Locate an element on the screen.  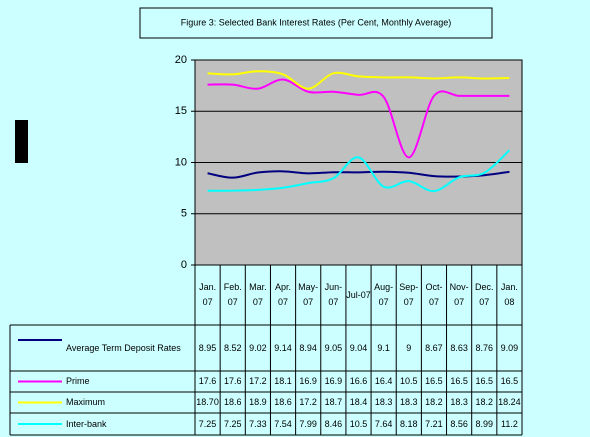
data-label-box: 8.99 is located at coordinates (484, 424).